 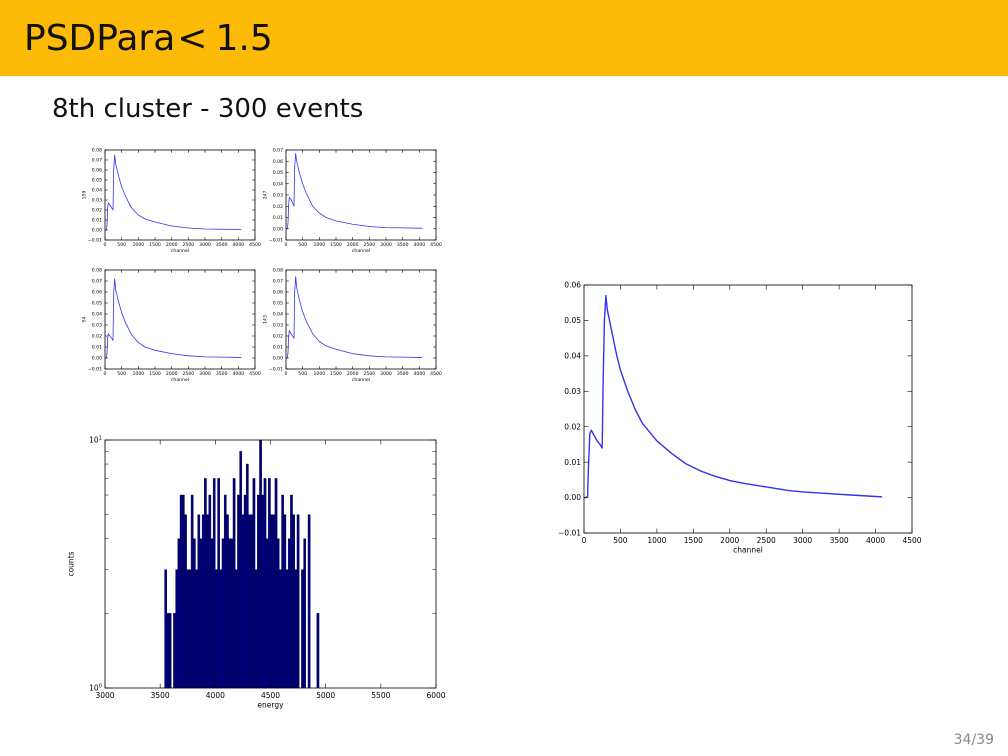 What do you see at coordinates (504, 38) in the screenshot?
I see `slide-header: PSDPara< 1.5` at bounding box center [504, 38].